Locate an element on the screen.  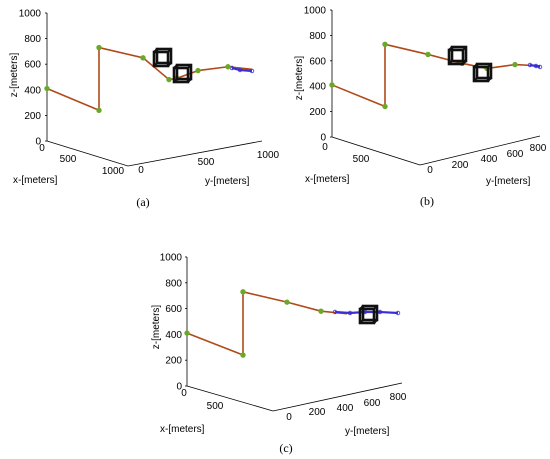
panel-a-z-axis-label: z-[meters] is located at coordinates (14, 75).